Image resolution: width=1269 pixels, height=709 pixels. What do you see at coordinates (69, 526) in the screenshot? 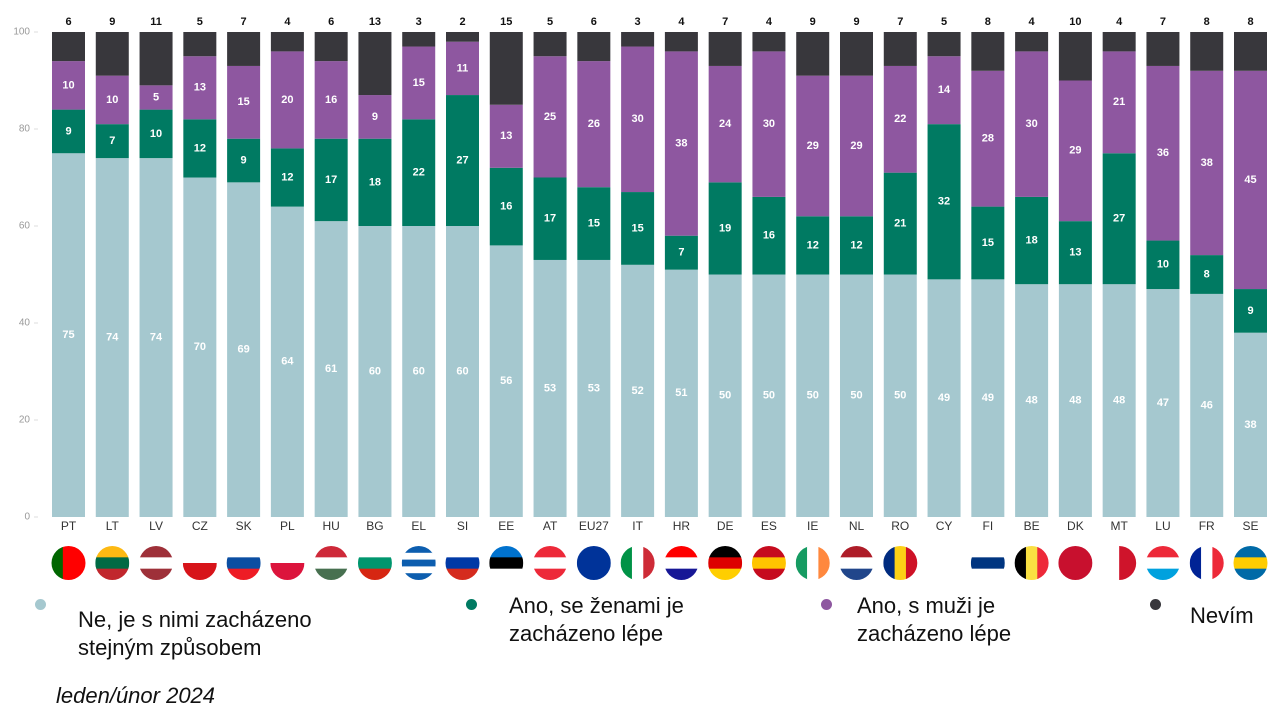
I see `x-tick-label: PT` at bounding box center [69, 526].